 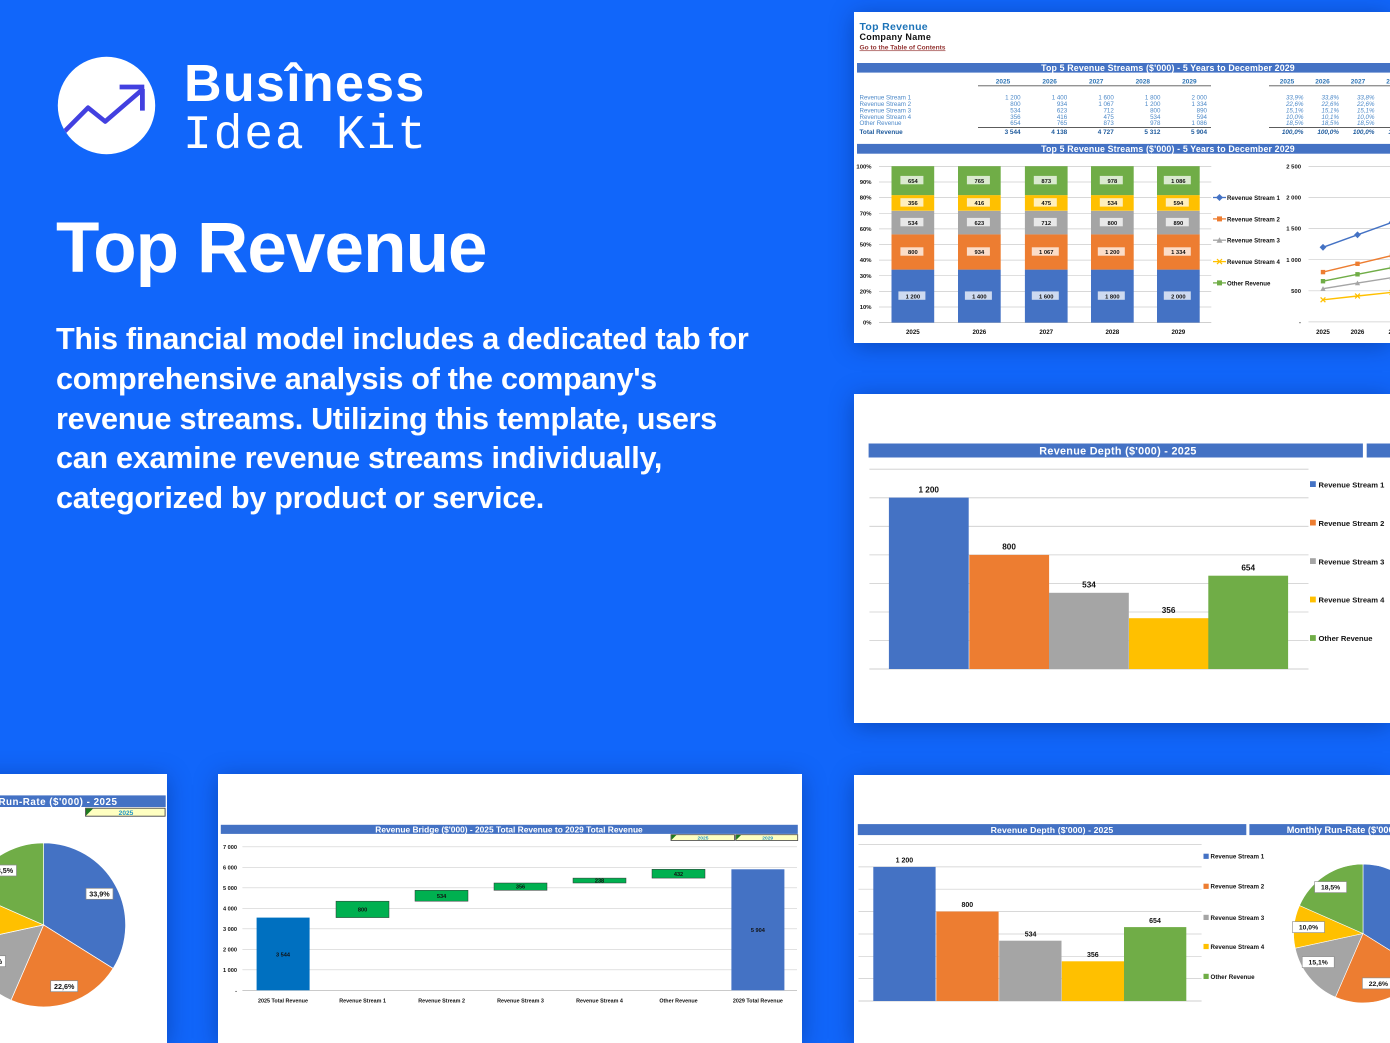 What do you see at coordinates (678, 875) in the screenshot?
I see `svg-text: 432` at bounding box center [678, 875].